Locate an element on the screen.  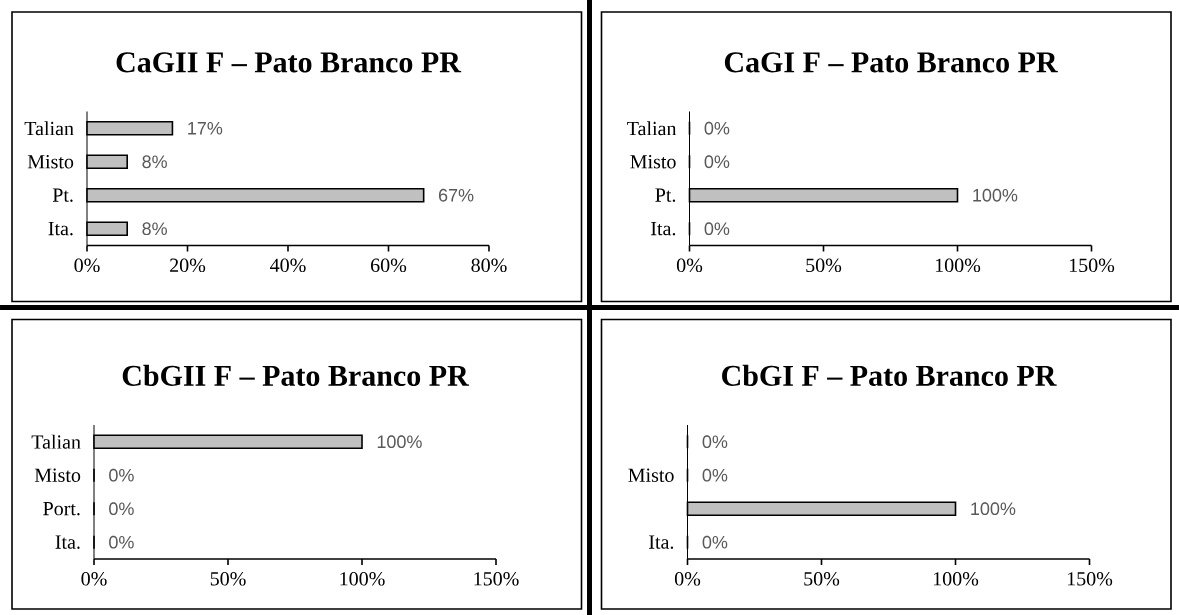
chart-title: CbGII F – Pato Branco PR is located at coordinates (296, 375).